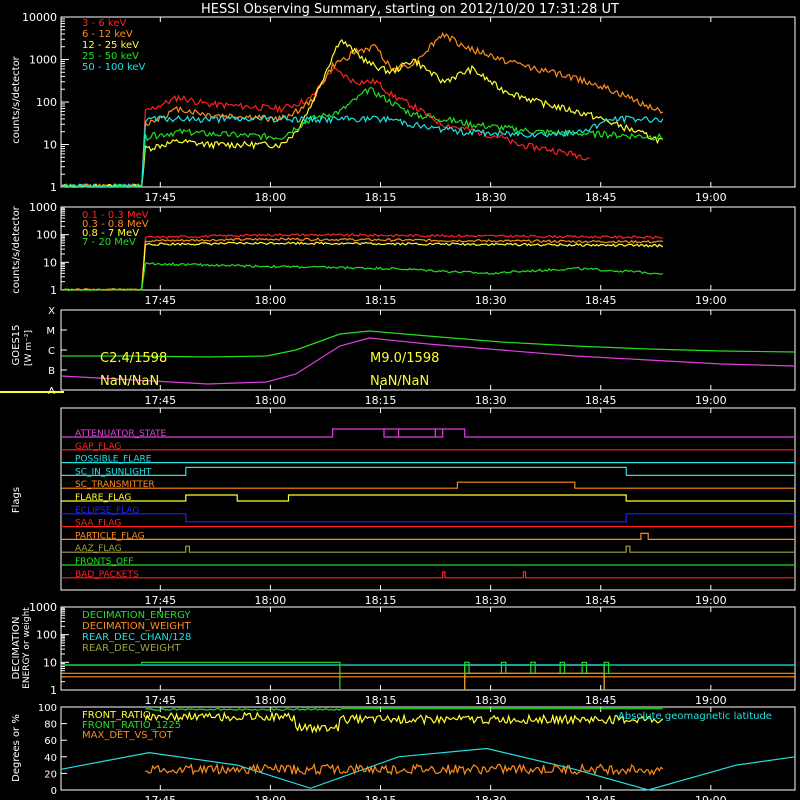 This screenshot has width=800, height=800. I want to click on panel5-ytick-label: 100, so click(46, 635).